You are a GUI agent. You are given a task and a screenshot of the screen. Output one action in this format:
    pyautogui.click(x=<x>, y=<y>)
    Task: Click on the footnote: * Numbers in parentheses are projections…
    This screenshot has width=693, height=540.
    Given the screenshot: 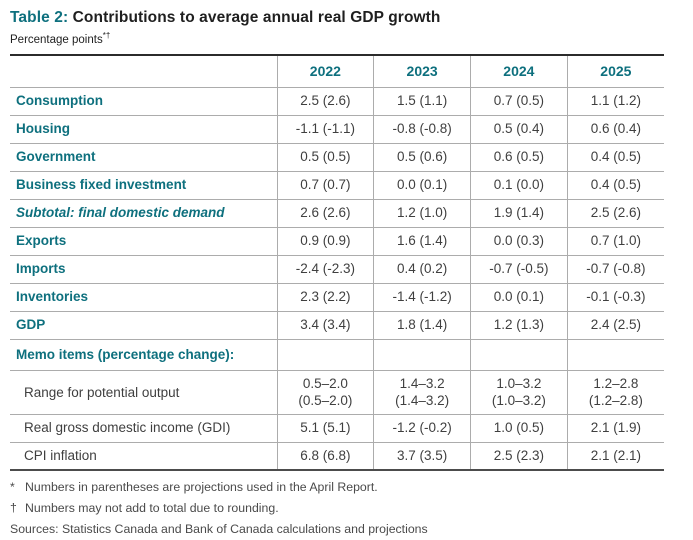 What is the action you would take?
    pyautogui.click(x=337, y=487)
    